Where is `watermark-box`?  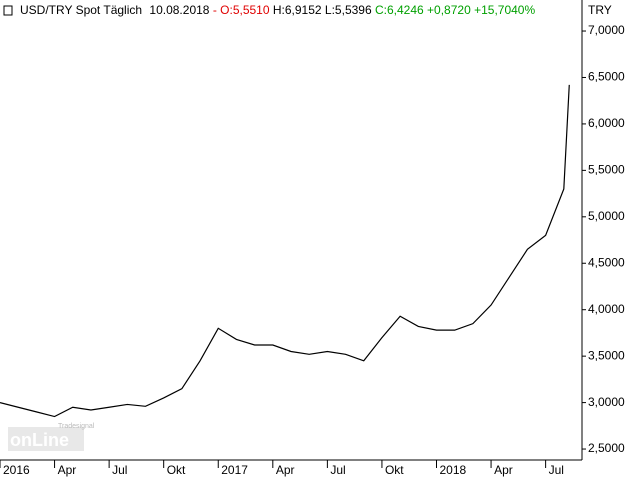
watermark-box is located at coordinates (46, 439).